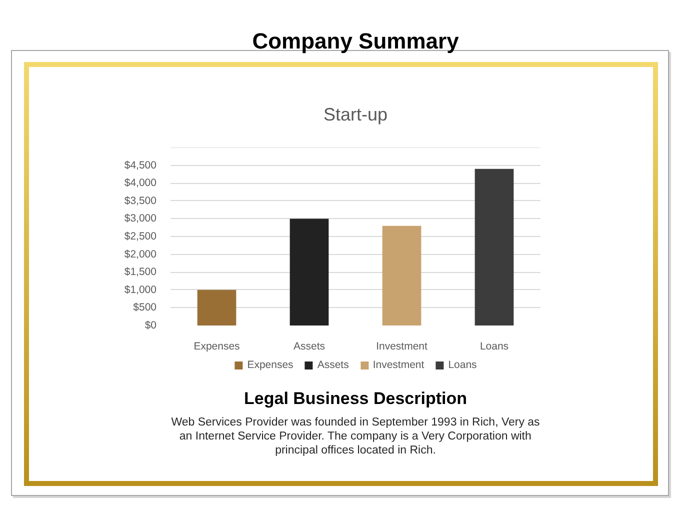 The width and height of the screenshot is (680, 510). What do you see at coordinates (140, 183) in the screenshot?
I see `y-tick-label: $4,000` at bounding box center [140, 183].